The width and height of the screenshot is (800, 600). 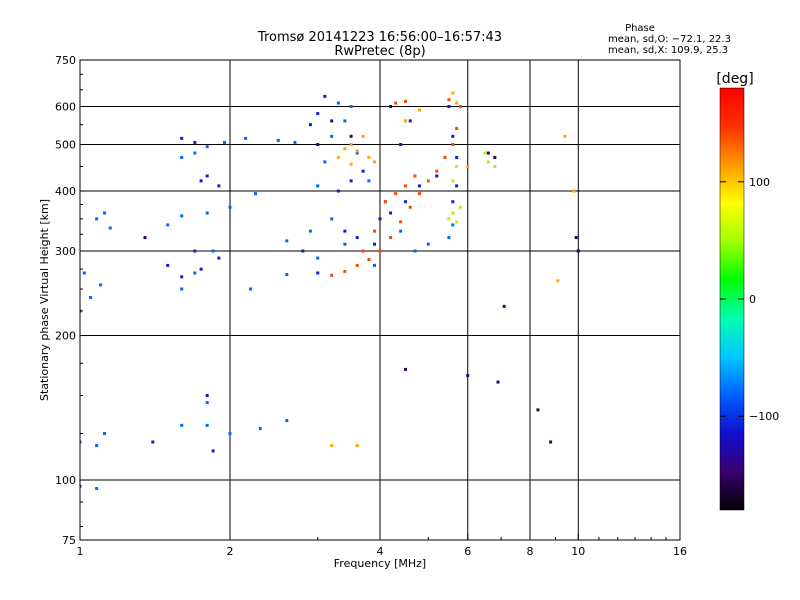 I want to click on y-tick-label: 600, so click(x=65, y=107).